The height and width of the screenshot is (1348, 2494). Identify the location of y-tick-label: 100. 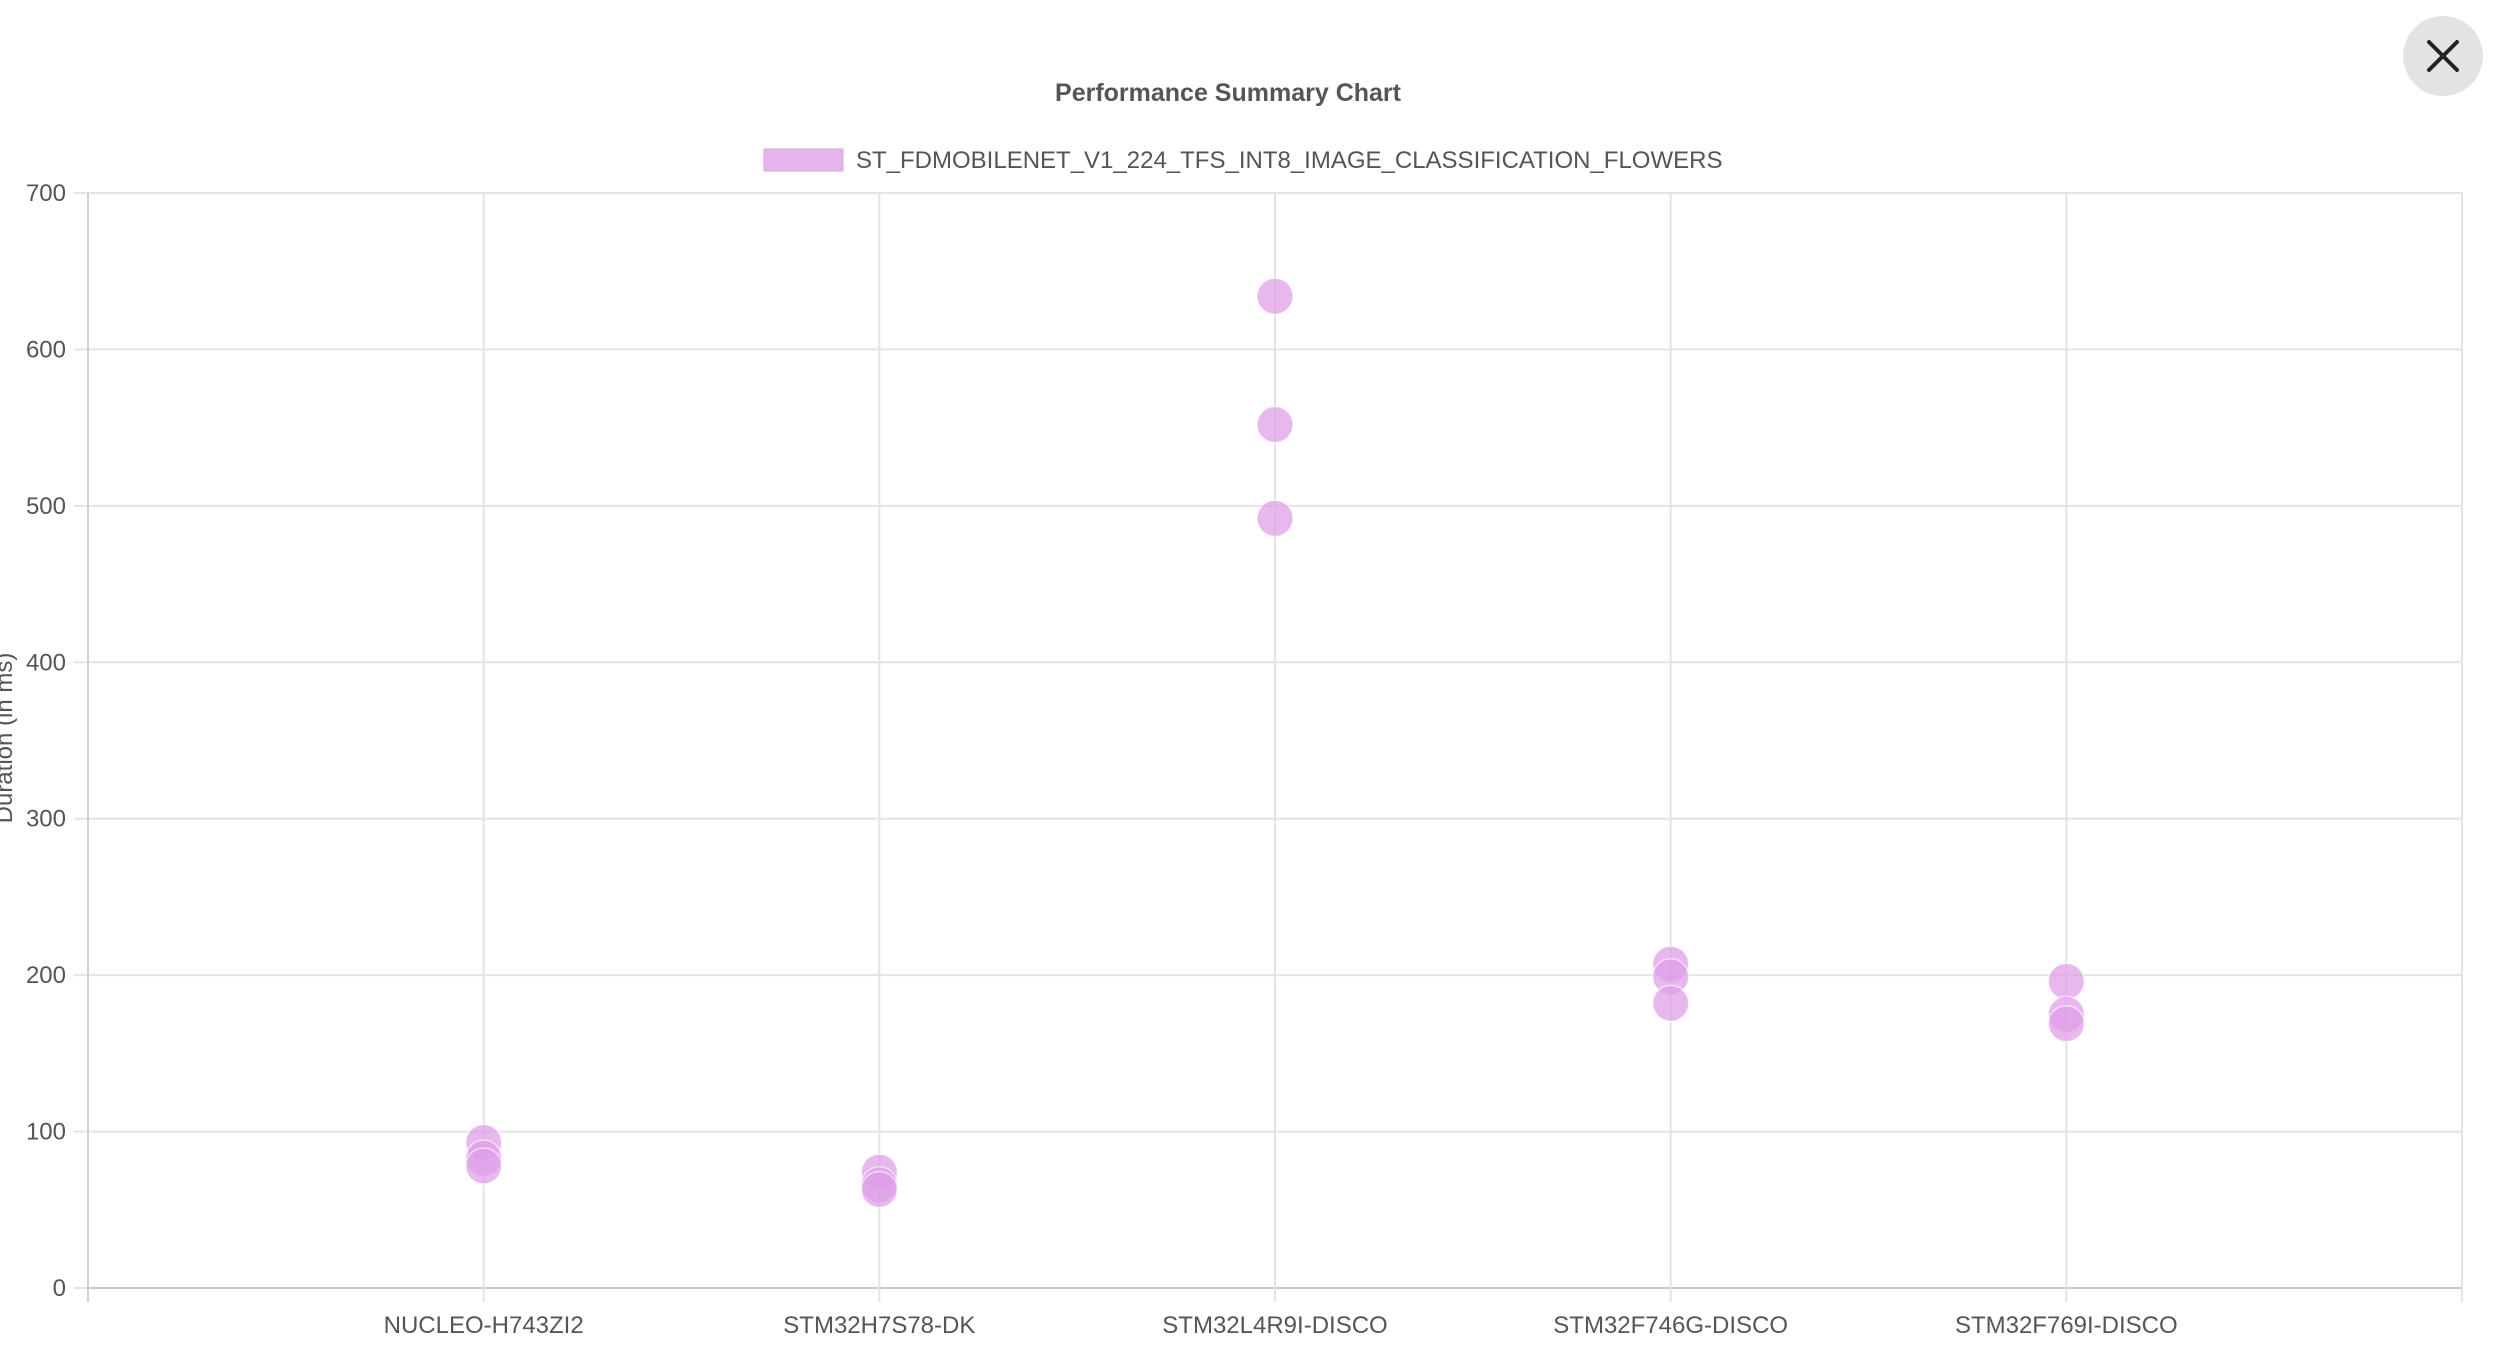
(46, 1132).